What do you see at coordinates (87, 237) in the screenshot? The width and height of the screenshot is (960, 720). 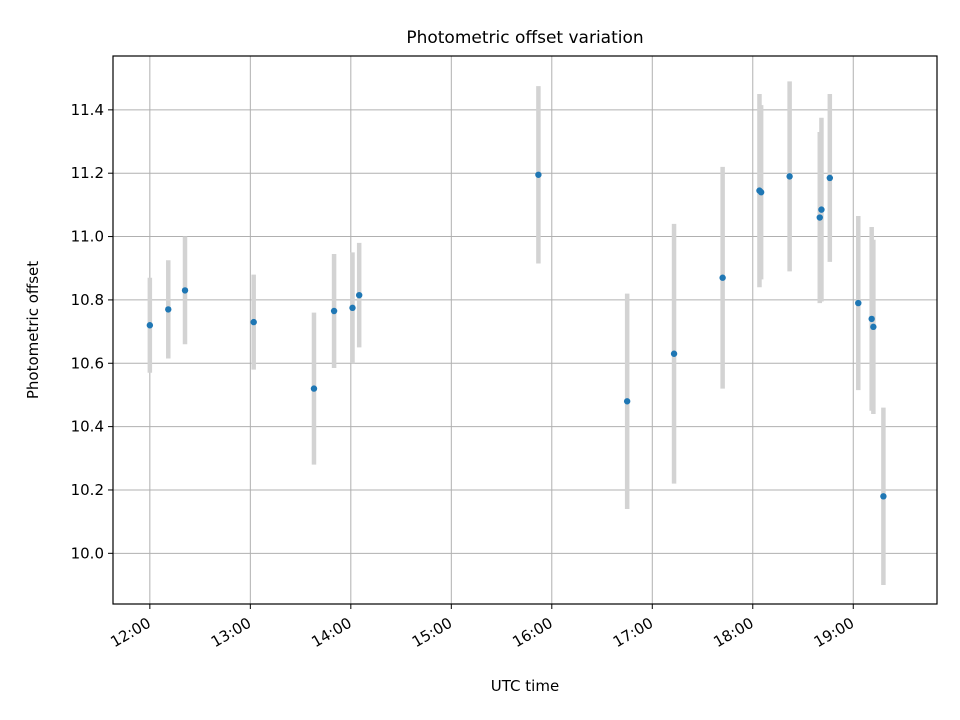 I see `y-tick-label: 11.0` at bounding box center [87, 237].